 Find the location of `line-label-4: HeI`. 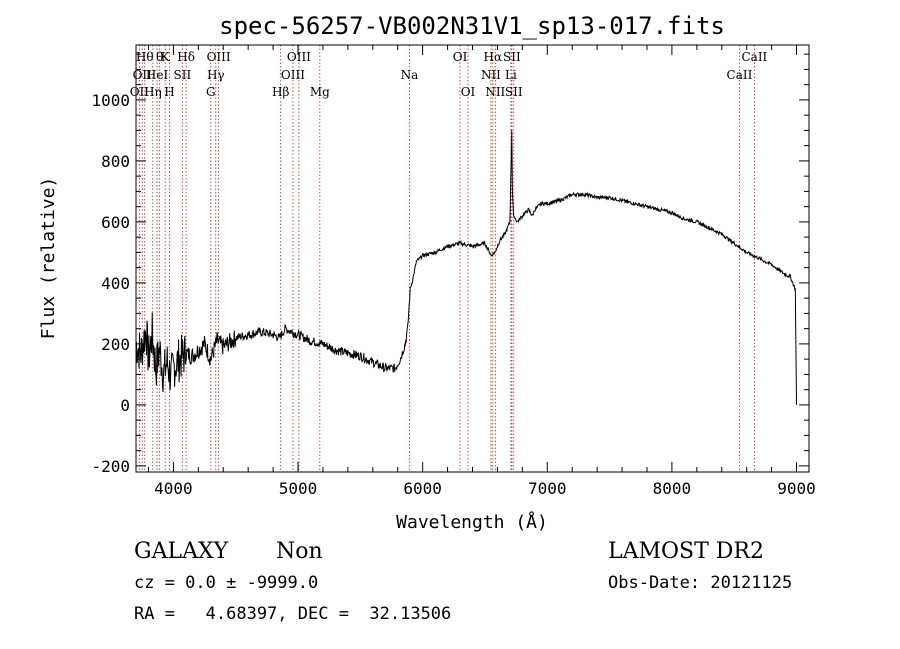

line-label-4: HeI is located at coordinates (157, 75).